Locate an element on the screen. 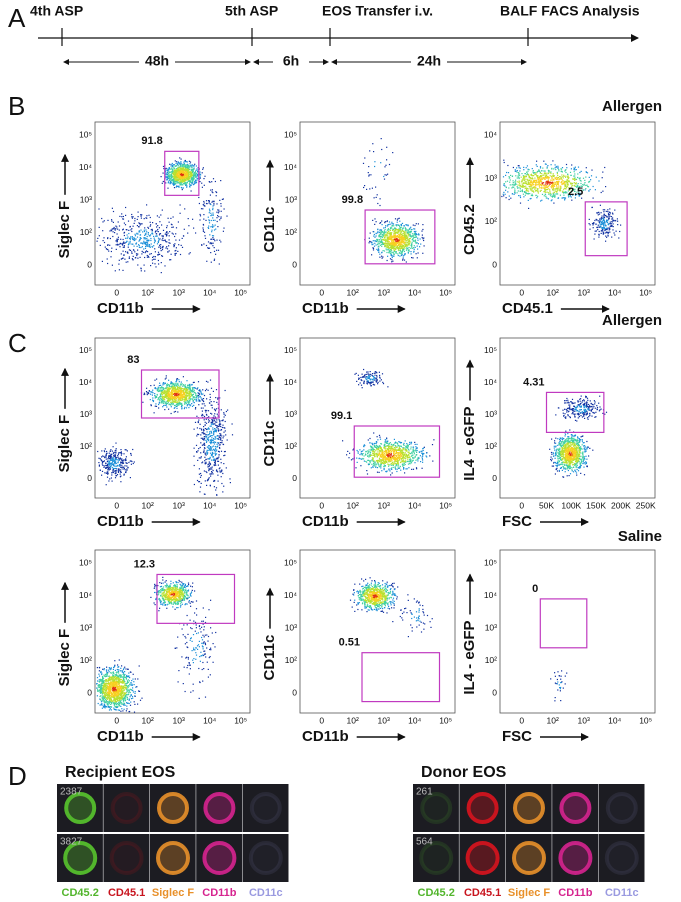 This screenshot has width=681, height=902. panel-label: B is located at coordinates (16, 106).